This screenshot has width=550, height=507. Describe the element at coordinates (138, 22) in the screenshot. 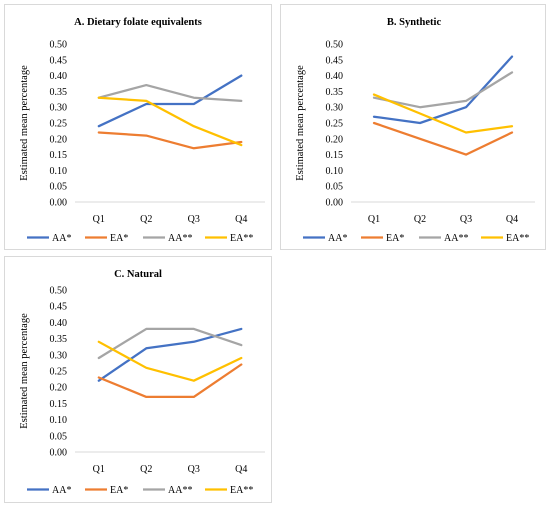

I see `chart-title: A. Dietary folate equivalents` at that location.